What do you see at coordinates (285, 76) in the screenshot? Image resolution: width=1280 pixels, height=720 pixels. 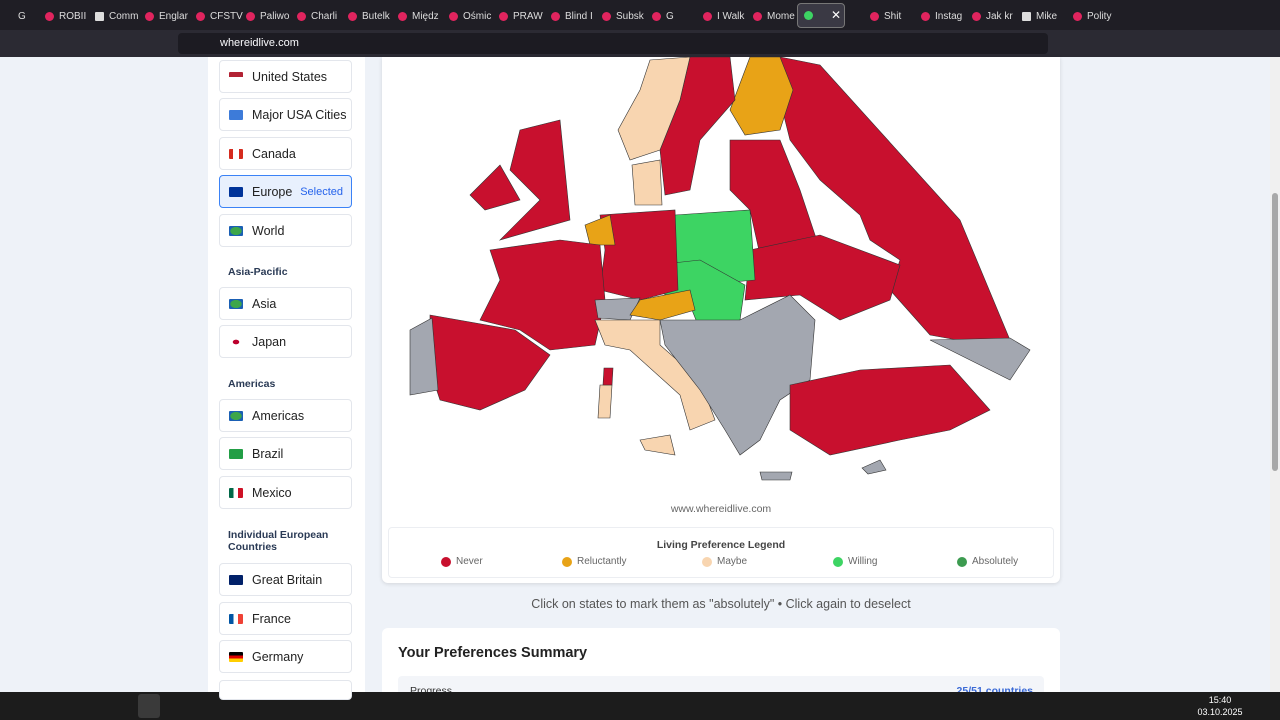 I see `sidebar-item: United States` at bounding box center [285, 76].